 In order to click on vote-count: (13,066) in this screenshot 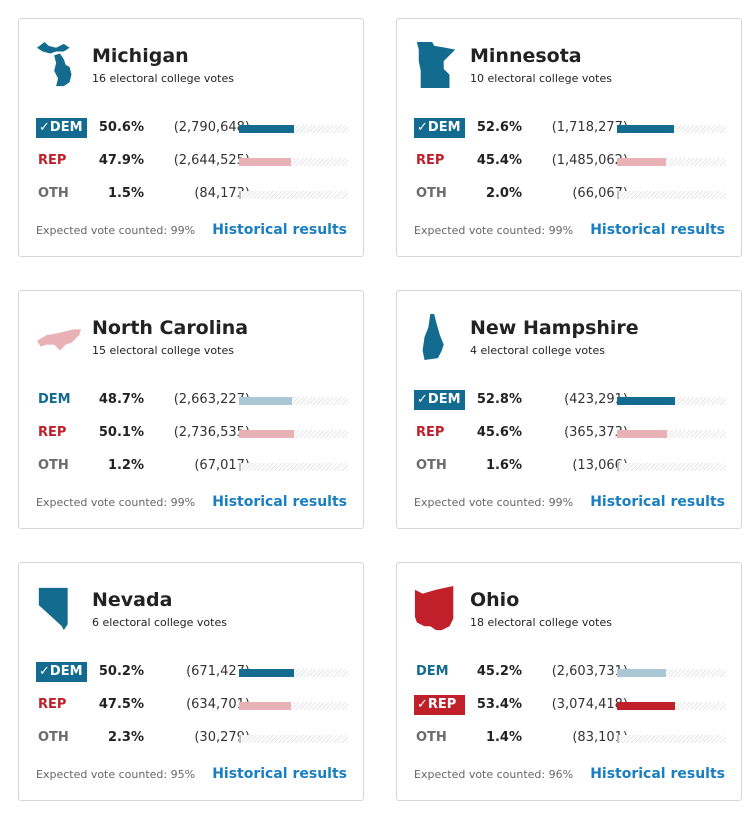, I will do `click(600, 465)`.